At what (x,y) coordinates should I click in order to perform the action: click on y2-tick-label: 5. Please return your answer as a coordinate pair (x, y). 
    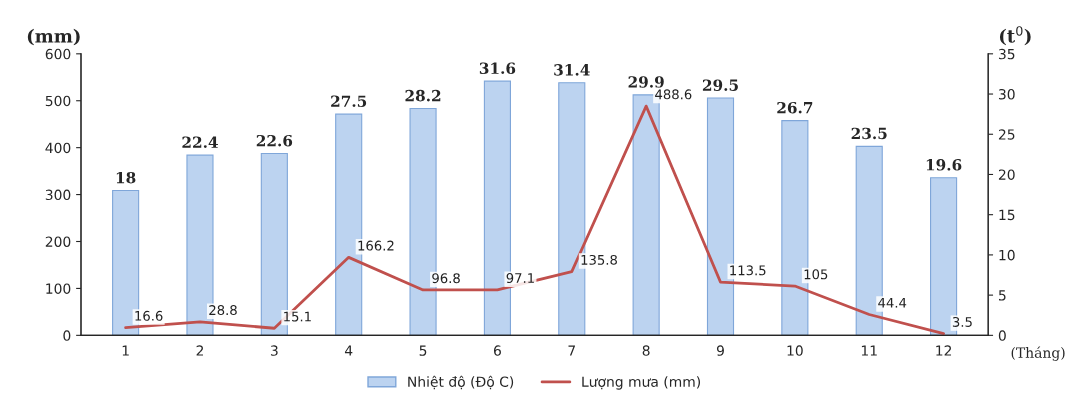
    Looking at the image, I should click on (1002, 295).